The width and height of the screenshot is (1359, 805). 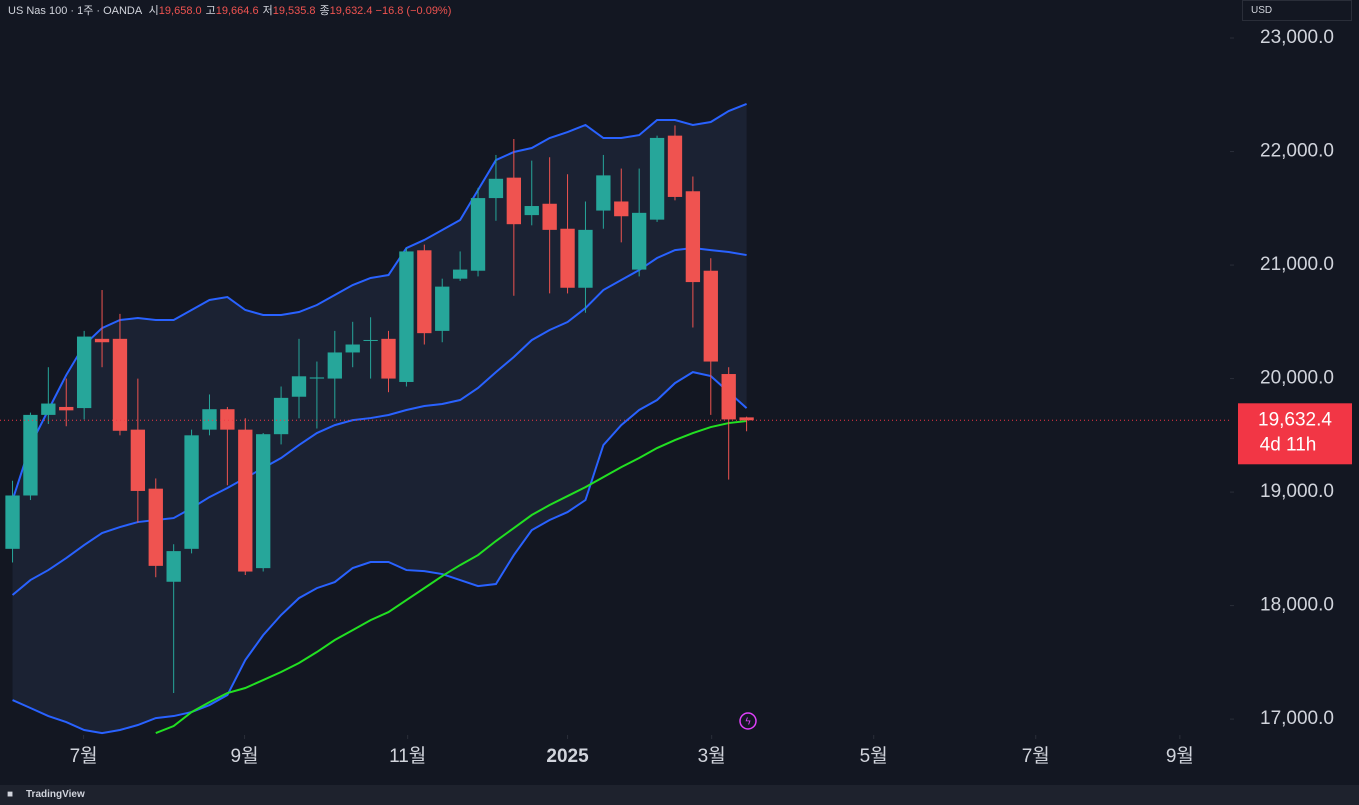 I want to click on countdown-label: 4d 11h, so click(x=1288, y=444).